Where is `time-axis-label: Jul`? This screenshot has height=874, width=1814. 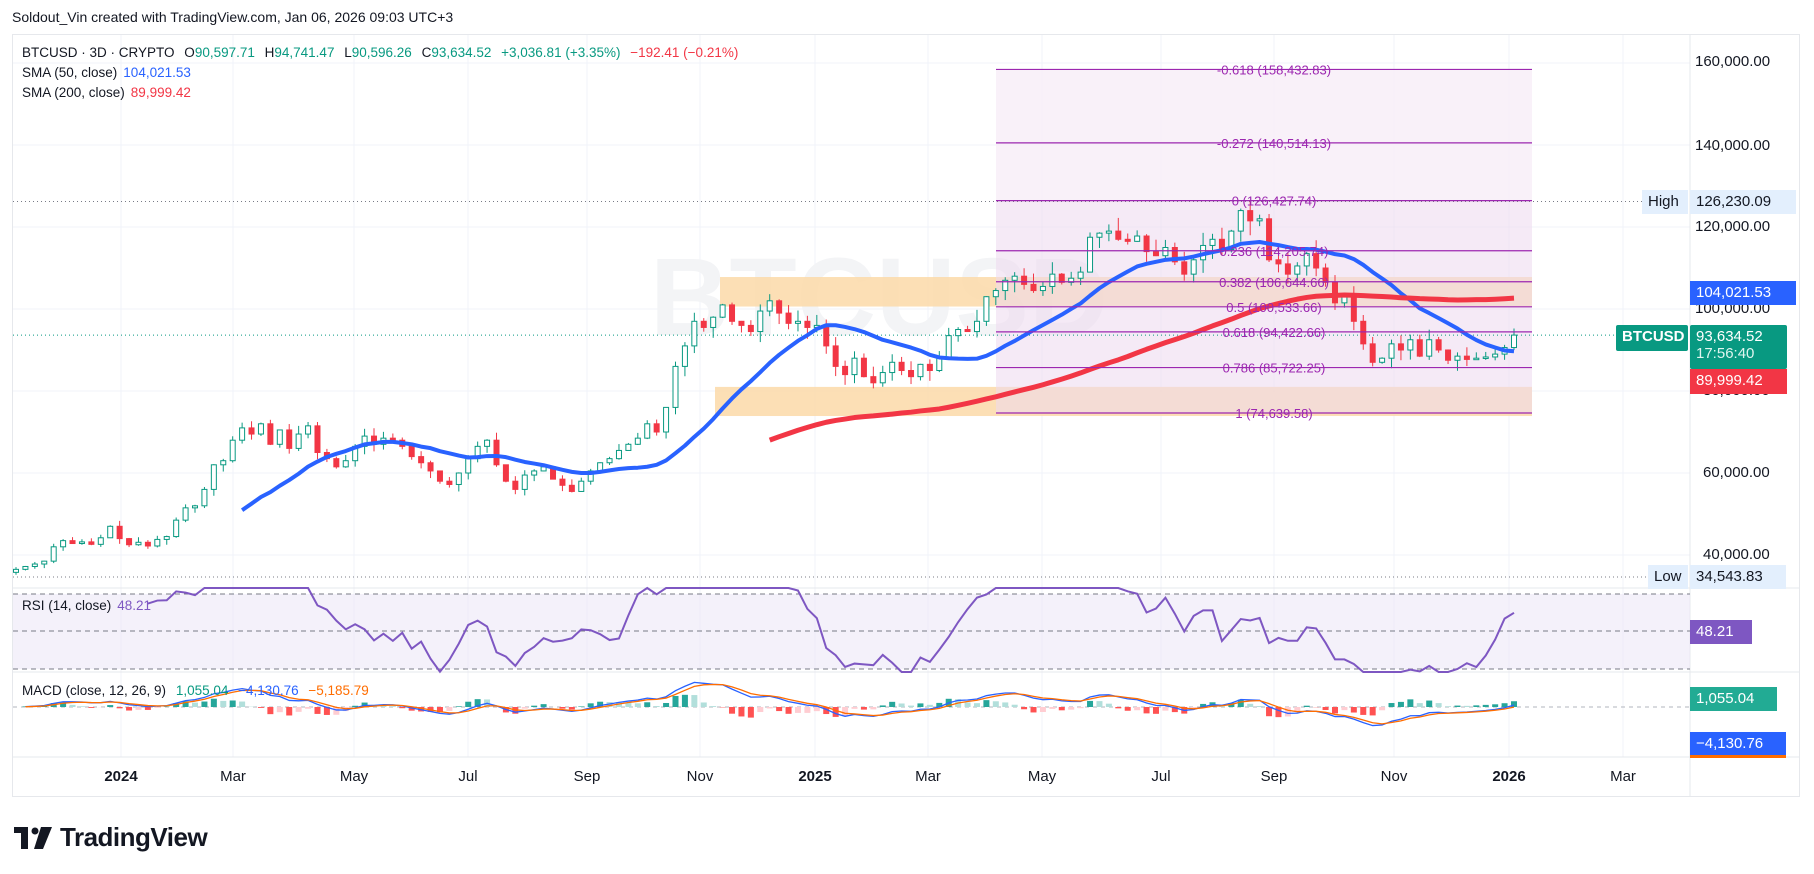
time-axis-label: Jul is located at coordinates (468, 776).